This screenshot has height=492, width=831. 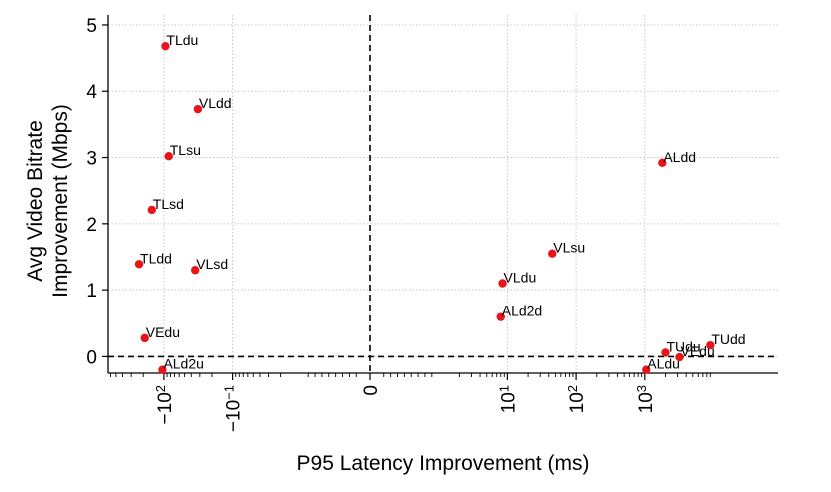 What do you see at coordinates (645, 399) in the screenshot?
I see `x-tick-label: 103` at bounding box center [645, 399].